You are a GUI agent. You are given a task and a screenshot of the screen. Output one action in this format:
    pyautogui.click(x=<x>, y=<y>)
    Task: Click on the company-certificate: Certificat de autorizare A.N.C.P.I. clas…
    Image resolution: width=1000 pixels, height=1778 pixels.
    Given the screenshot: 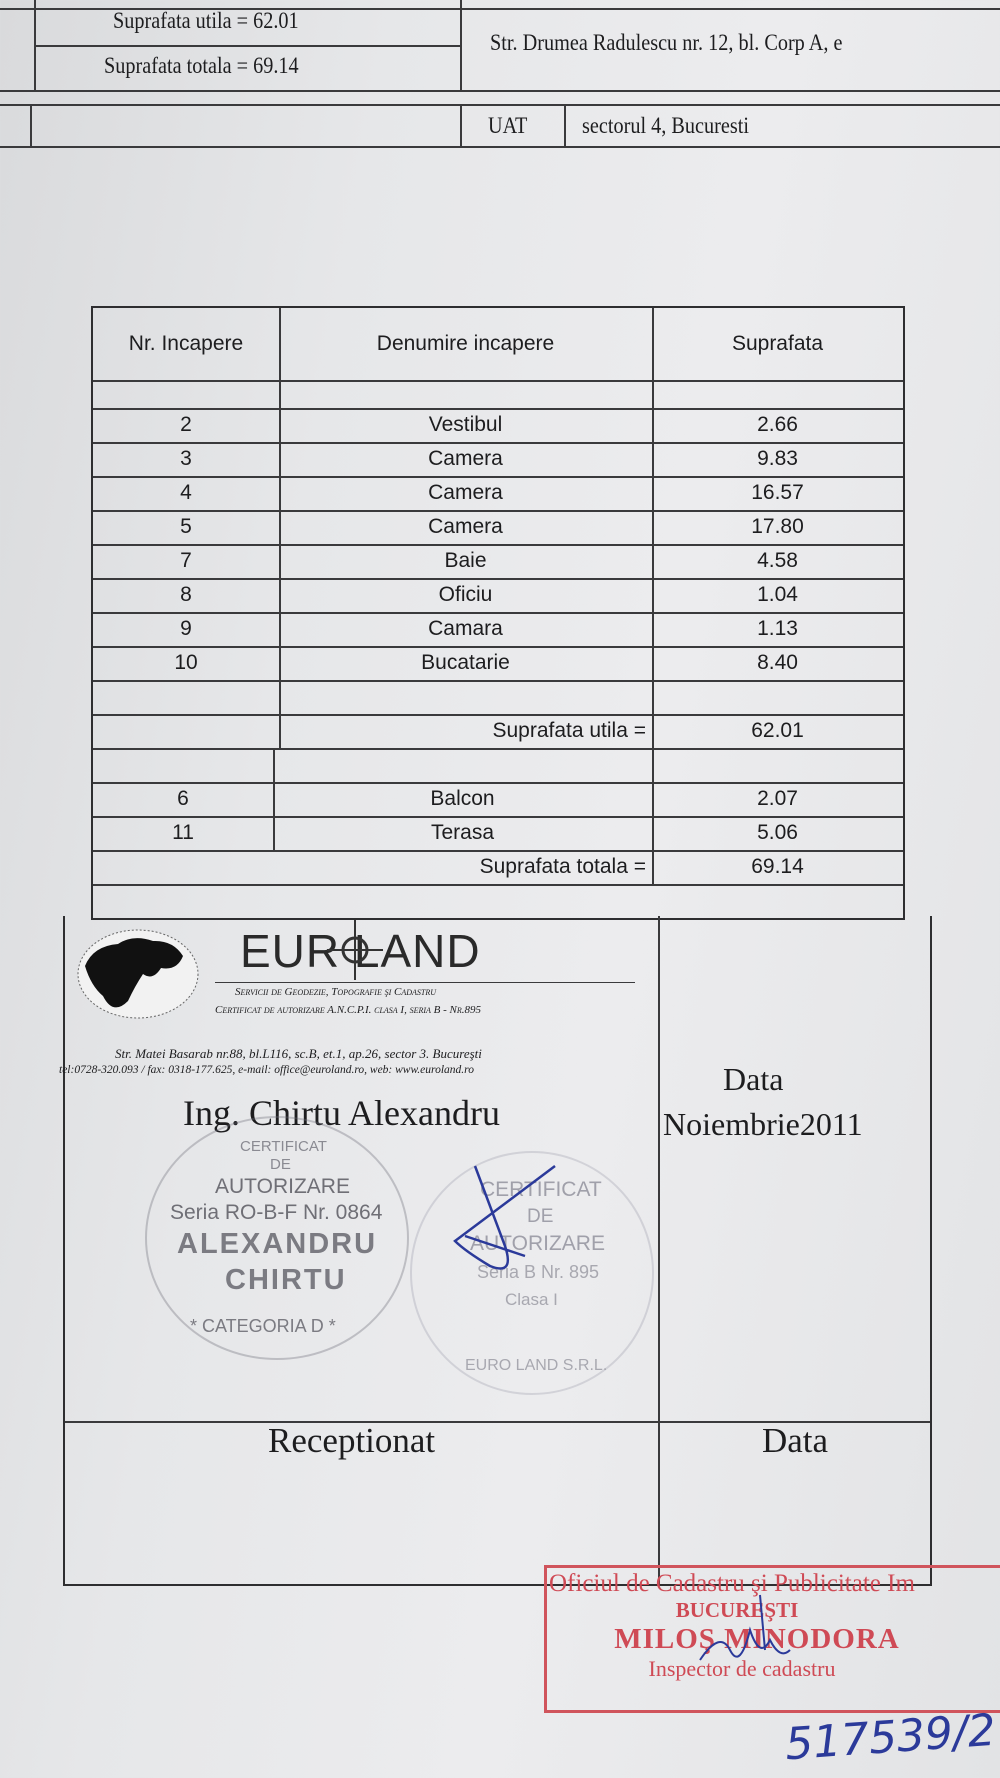 What is the action you would take?
    pyautogui.click(x=348, y=1010)
    